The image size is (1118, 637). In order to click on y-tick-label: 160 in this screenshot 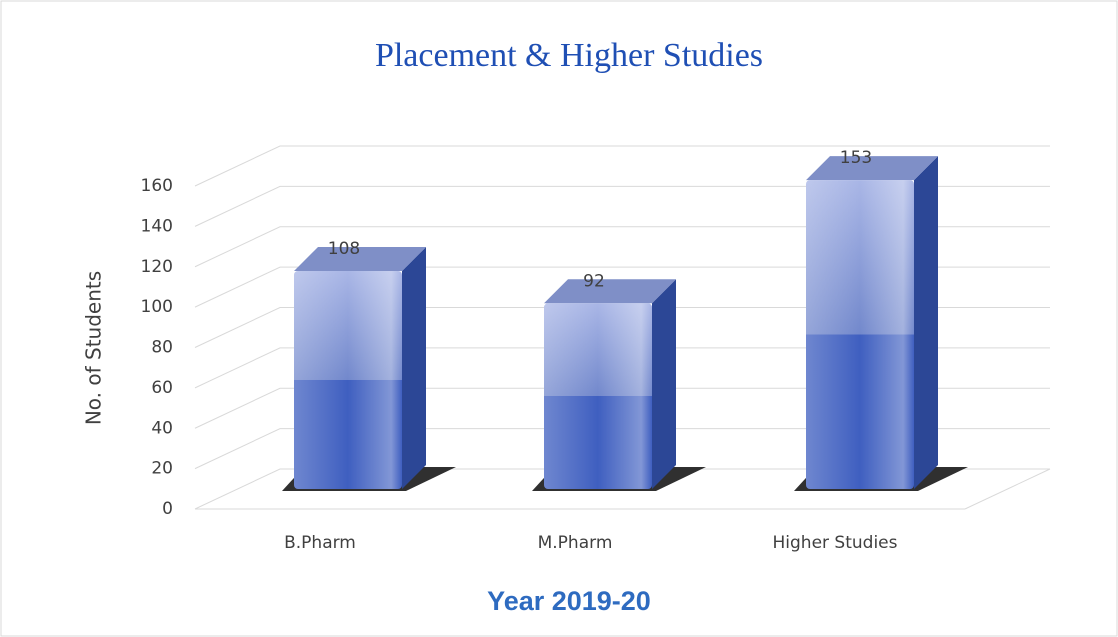, I will do `click(157, 186)`.